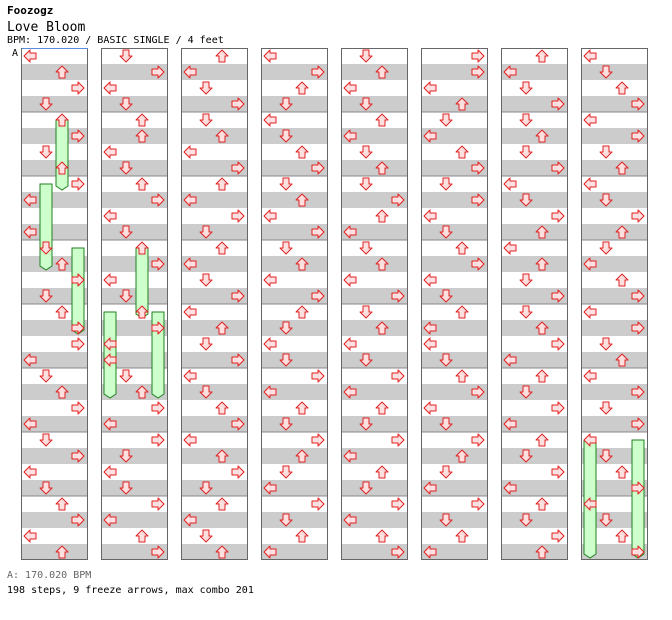 The width and height of the screenshot is (672, 620). What do you see at coordinates (30, 10) in the screenshot?
I see `artist-name: Foozogz` at bounding box center [30, 10].